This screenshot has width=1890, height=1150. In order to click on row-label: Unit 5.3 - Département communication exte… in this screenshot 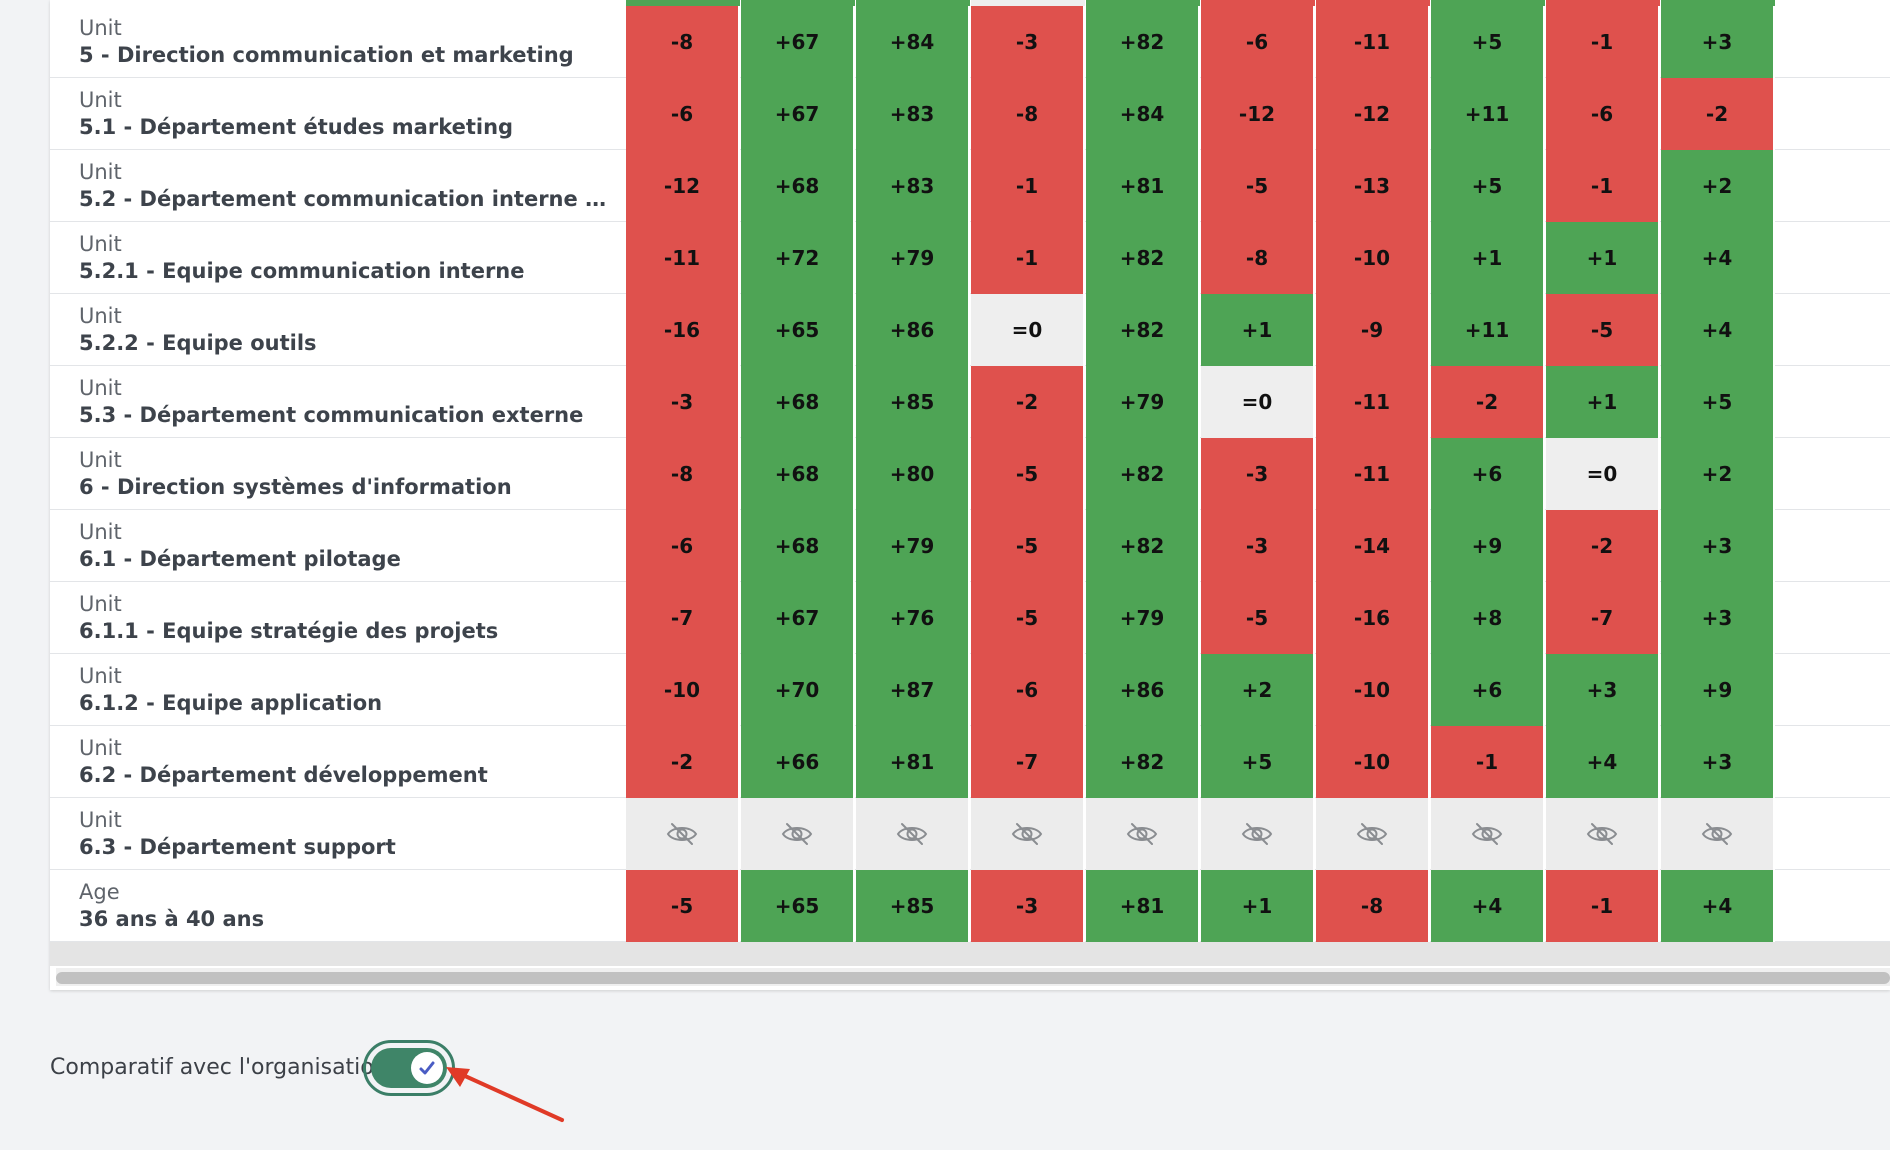, I will do `click(349, 402)`.